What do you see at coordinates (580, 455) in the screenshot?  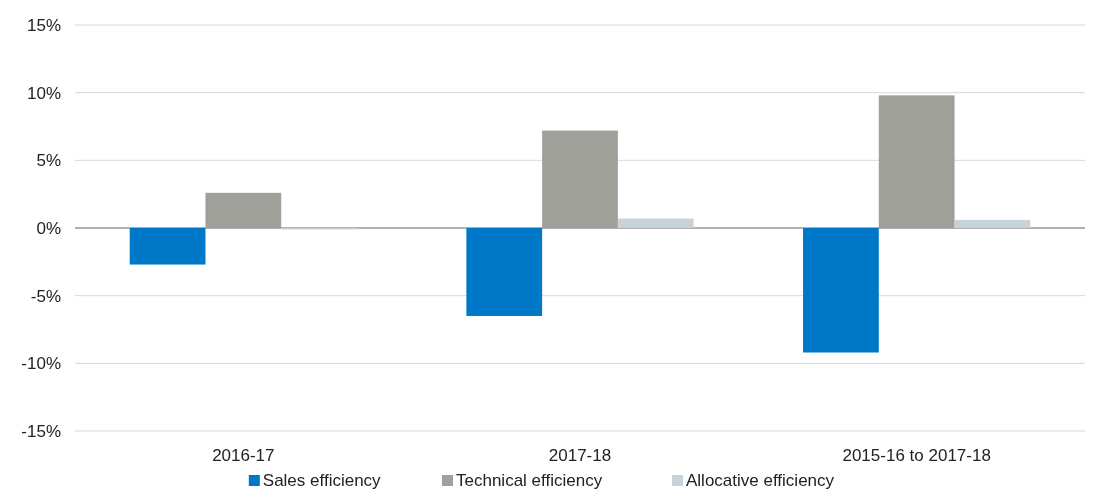 I see `x-tick-label: 2017-18` at bounding box center [580, 455].